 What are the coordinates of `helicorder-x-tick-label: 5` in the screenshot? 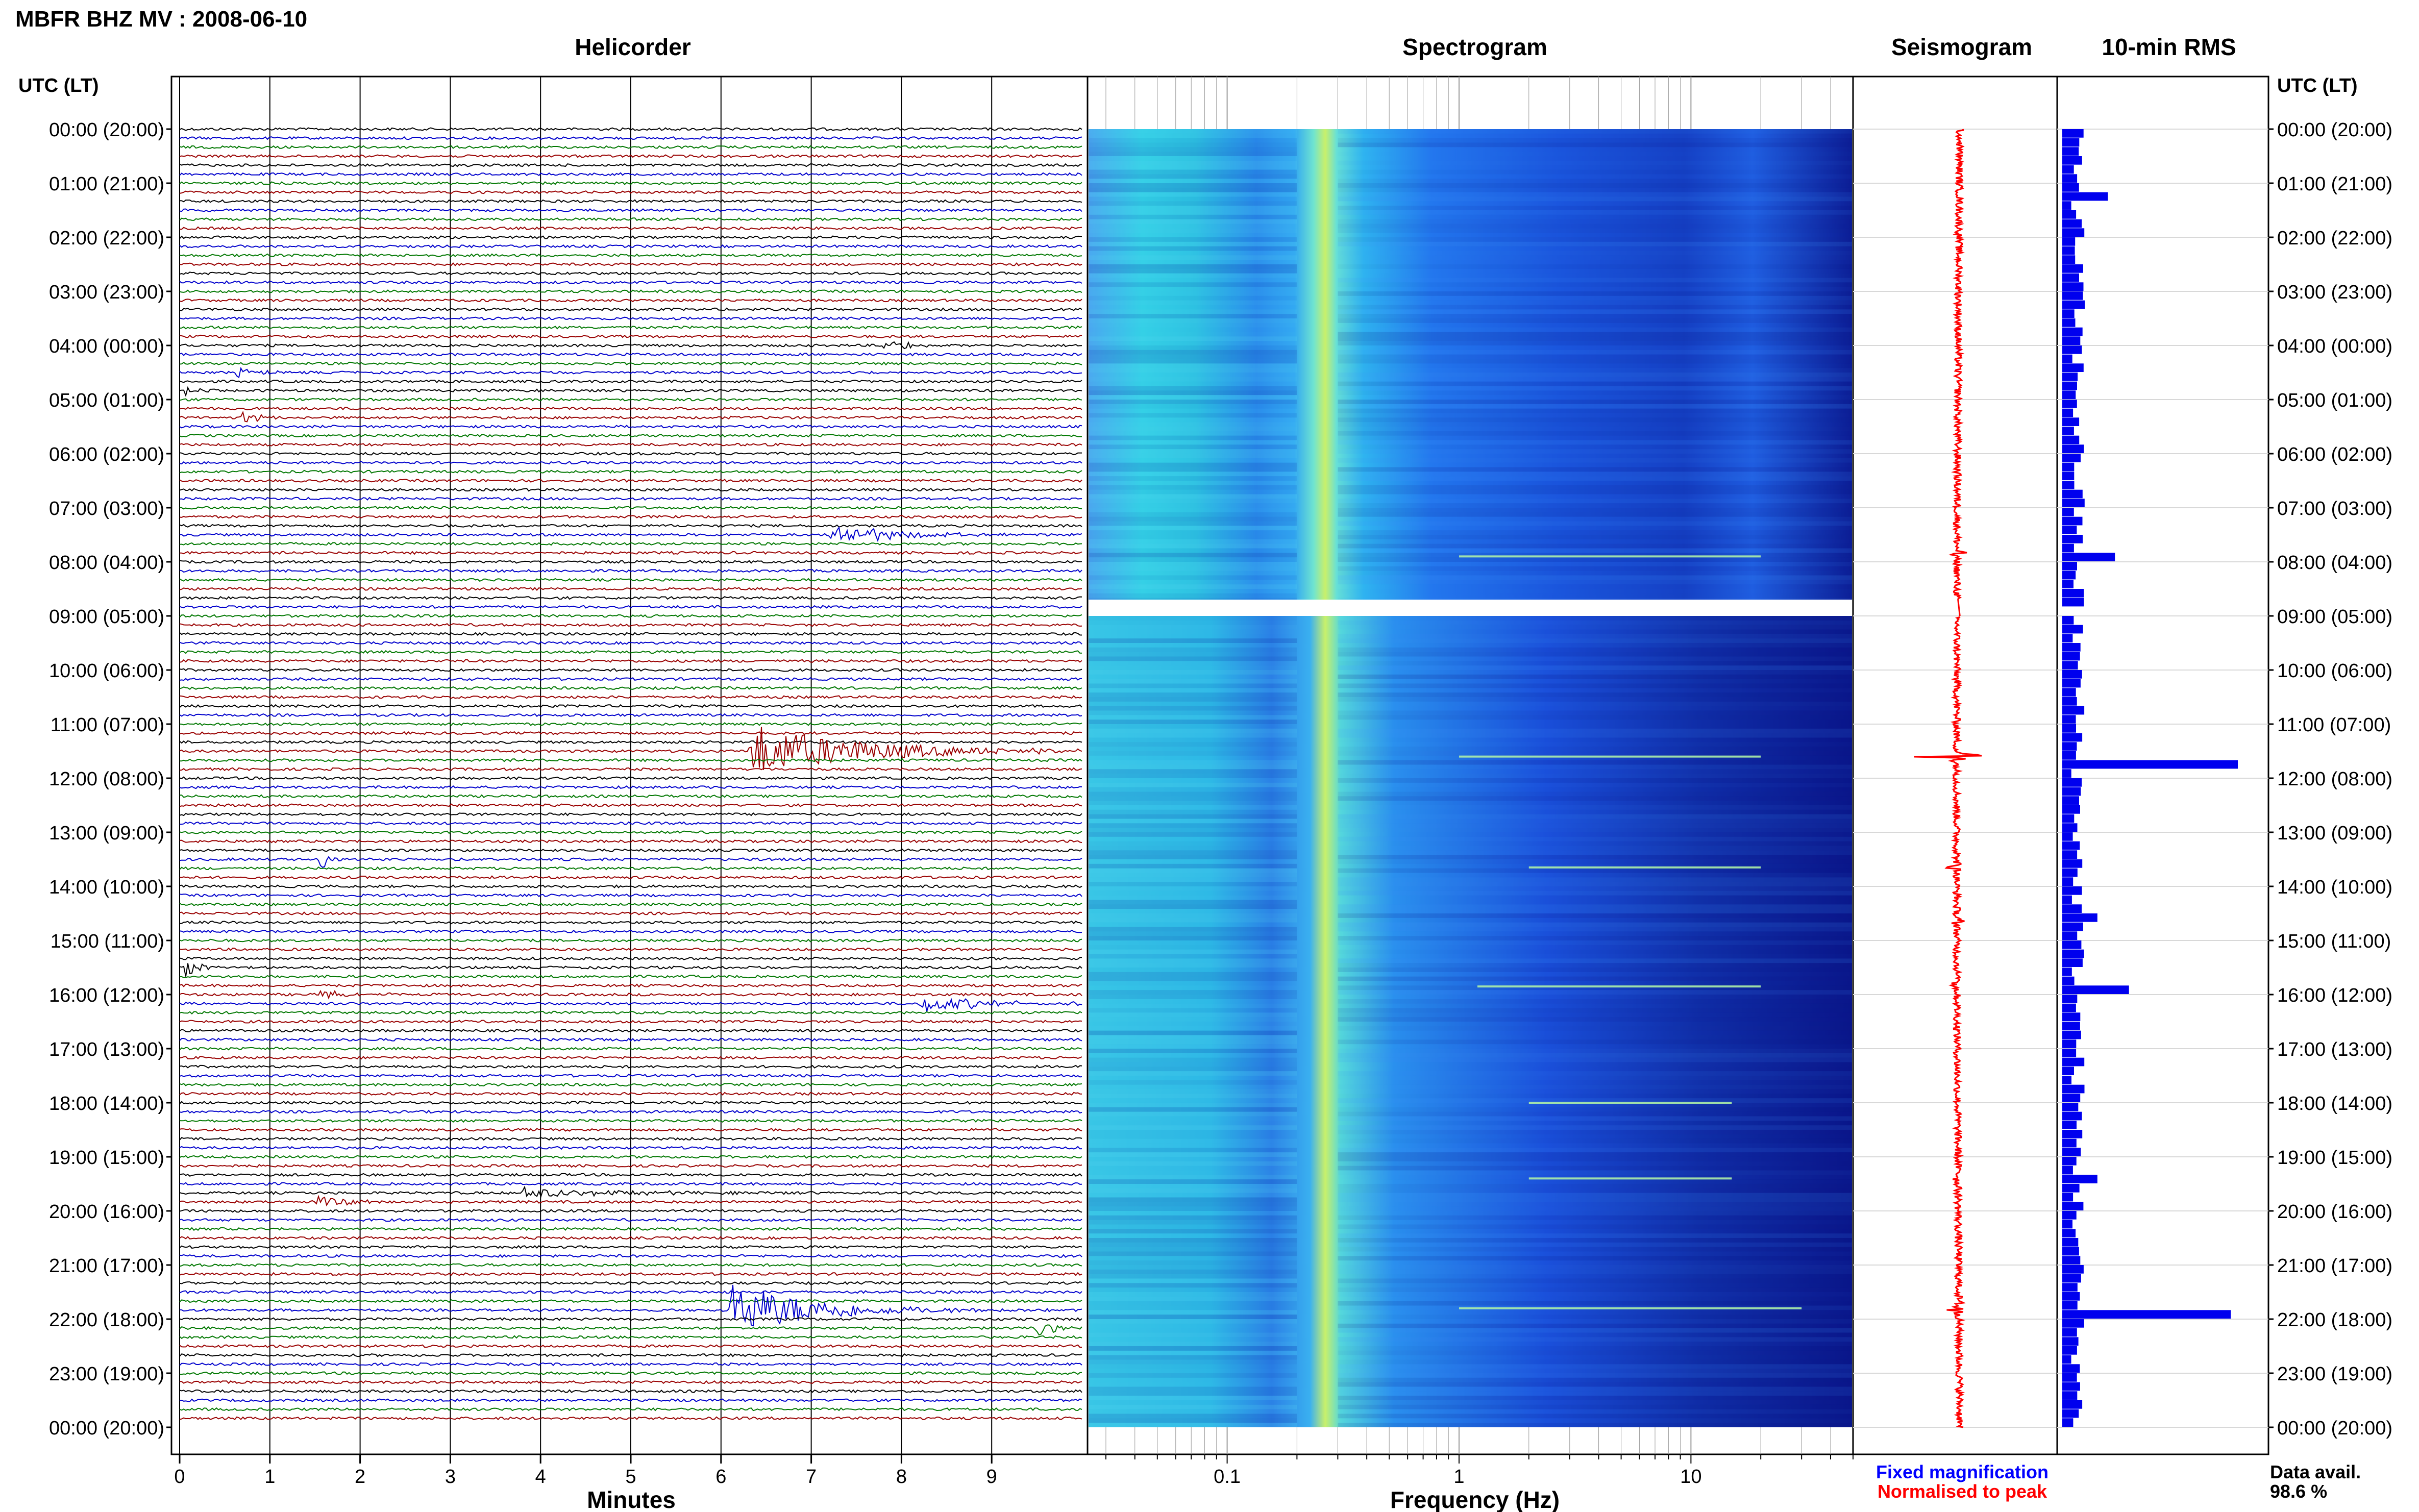 It's located at (630, 1477).